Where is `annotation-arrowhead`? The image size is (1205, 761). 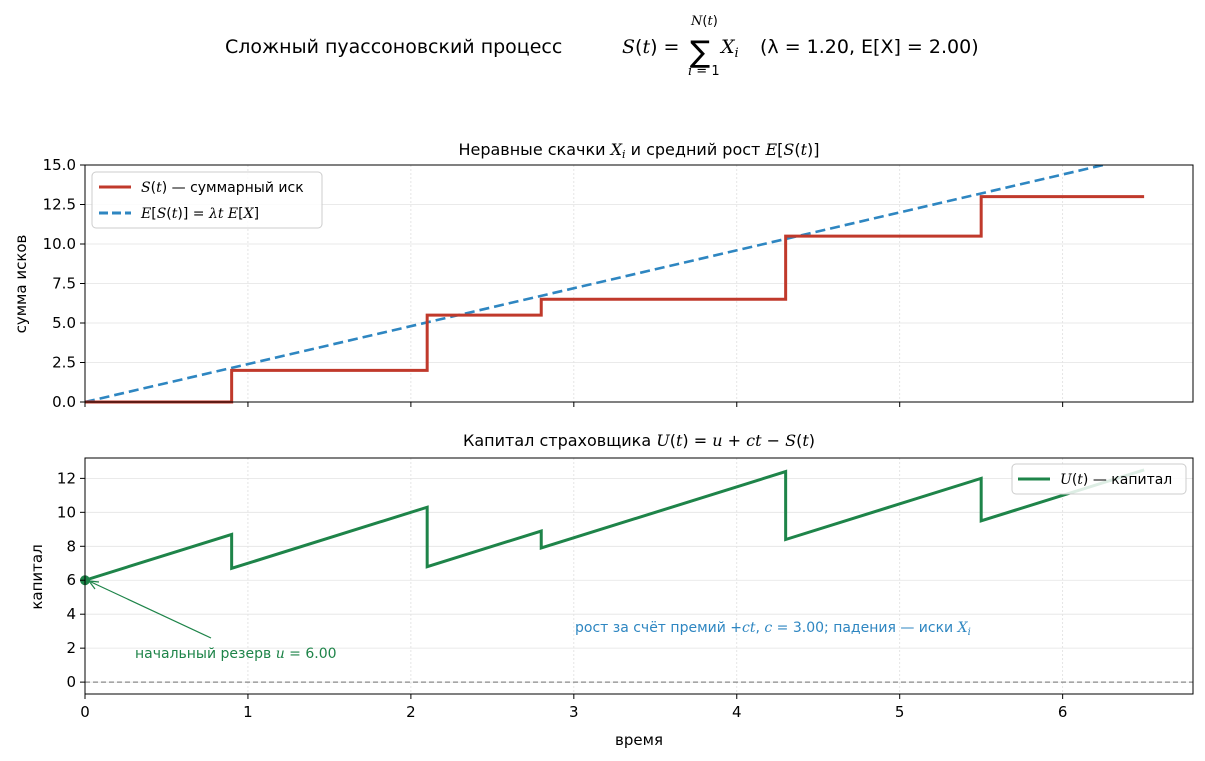
annotation-arrowhead is located at coordinates (94, 585).